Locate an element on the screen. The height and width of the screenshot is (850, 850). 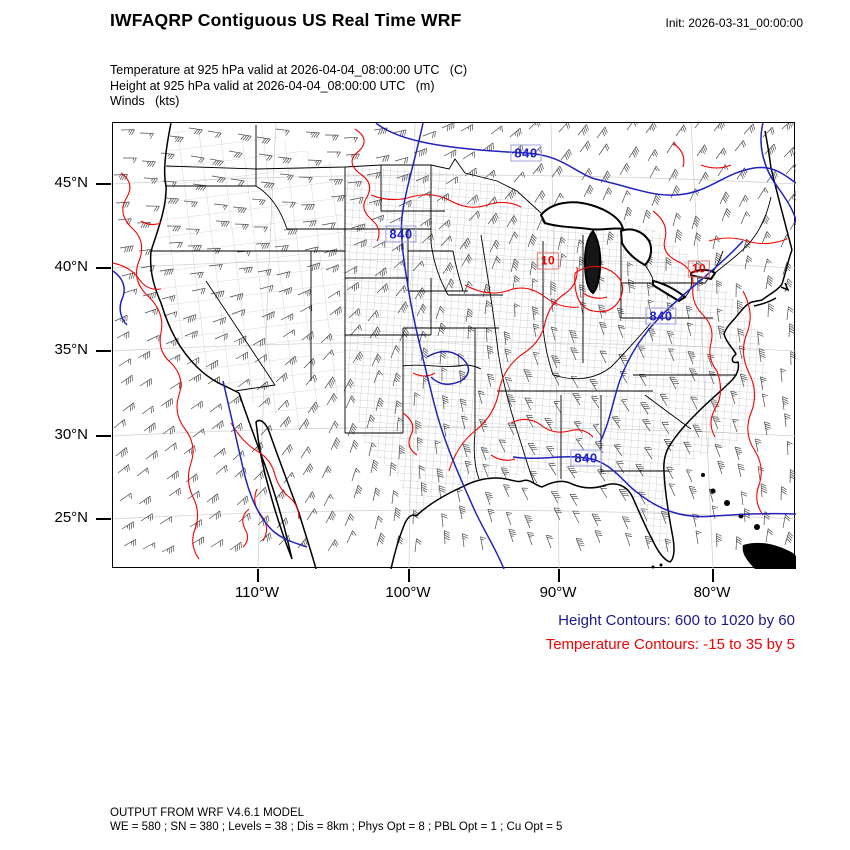
lat-tick-label: 25°N is located at coordinates (71, 517).